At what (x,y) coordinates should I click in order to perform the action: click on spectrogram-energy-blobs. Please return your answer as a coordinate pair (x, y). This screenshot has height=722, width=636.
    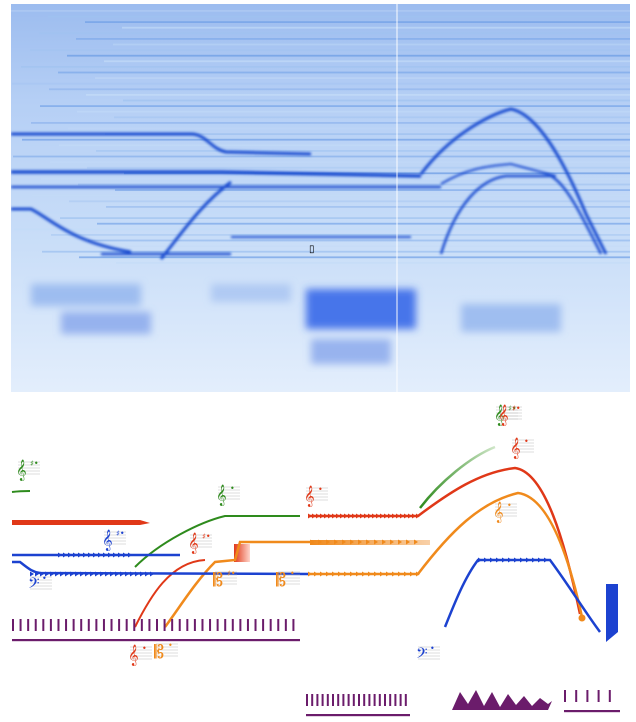
    Looking at the image, I should click on (296, 324).